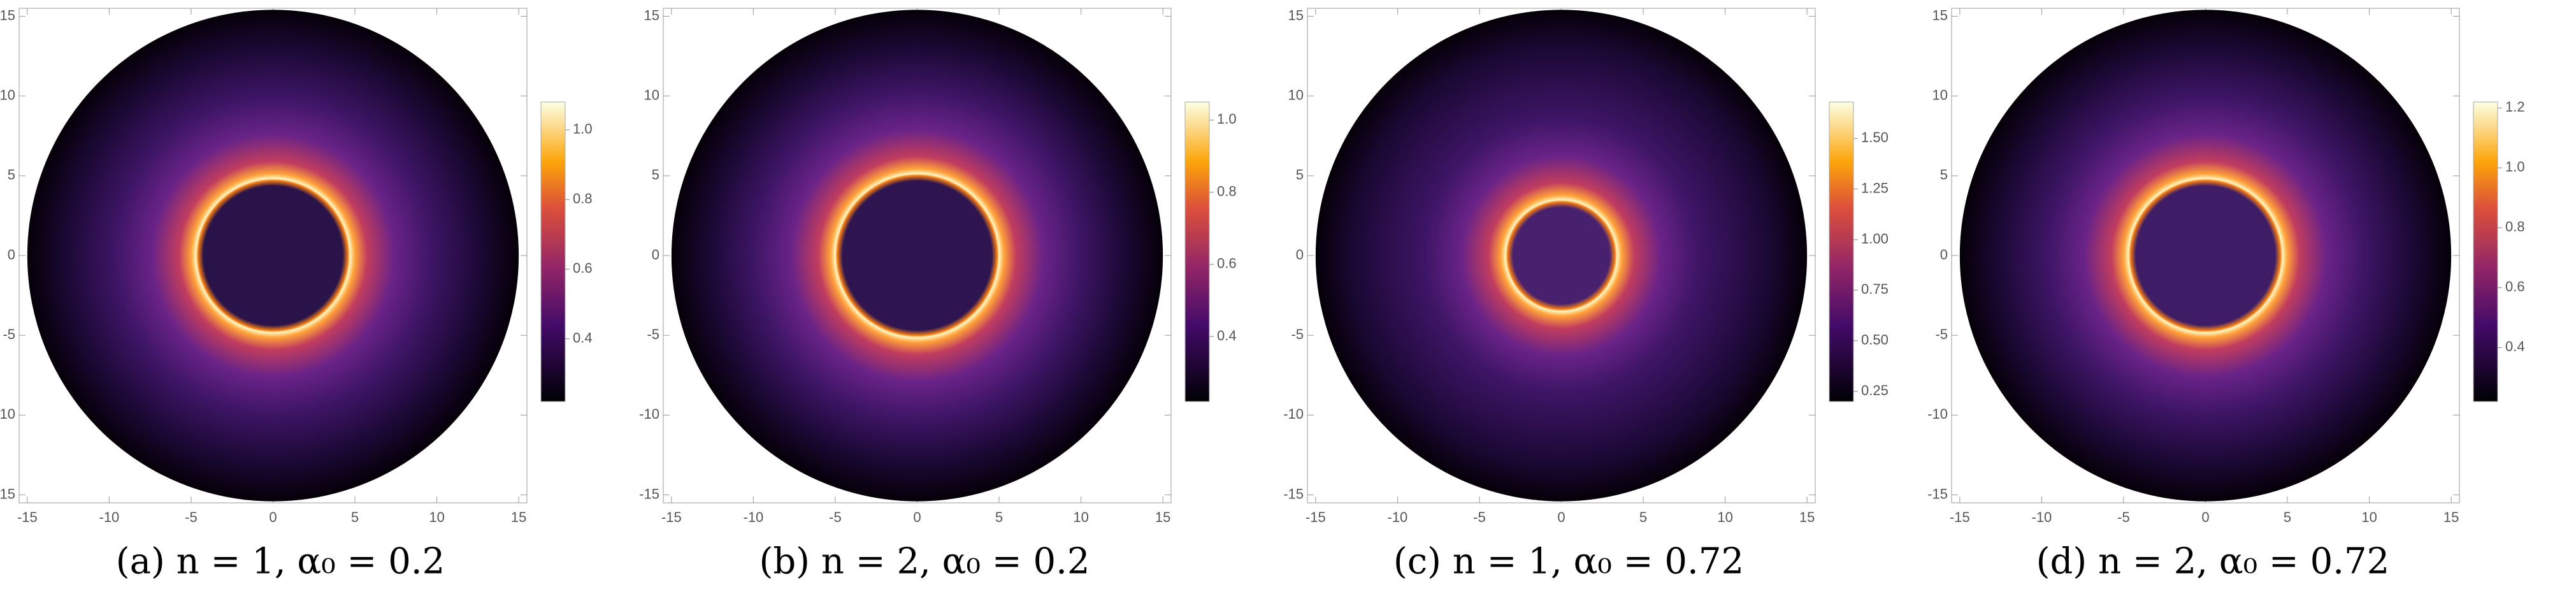 The height and width of the screenshot is (608, 2576). What do you see at coordinates (1875, 137) in the screenshot?
I see `colorbar-tick-label: 1.50` at bounding box center [1875, 137].